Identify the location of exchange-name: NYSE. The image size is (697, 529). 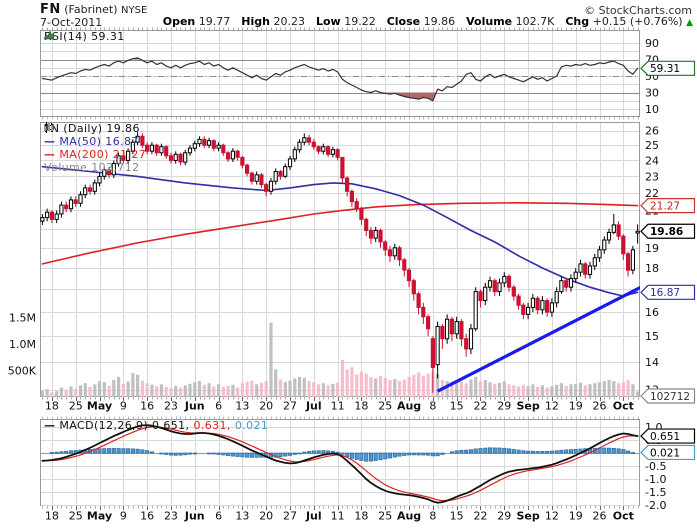
(134, 10).